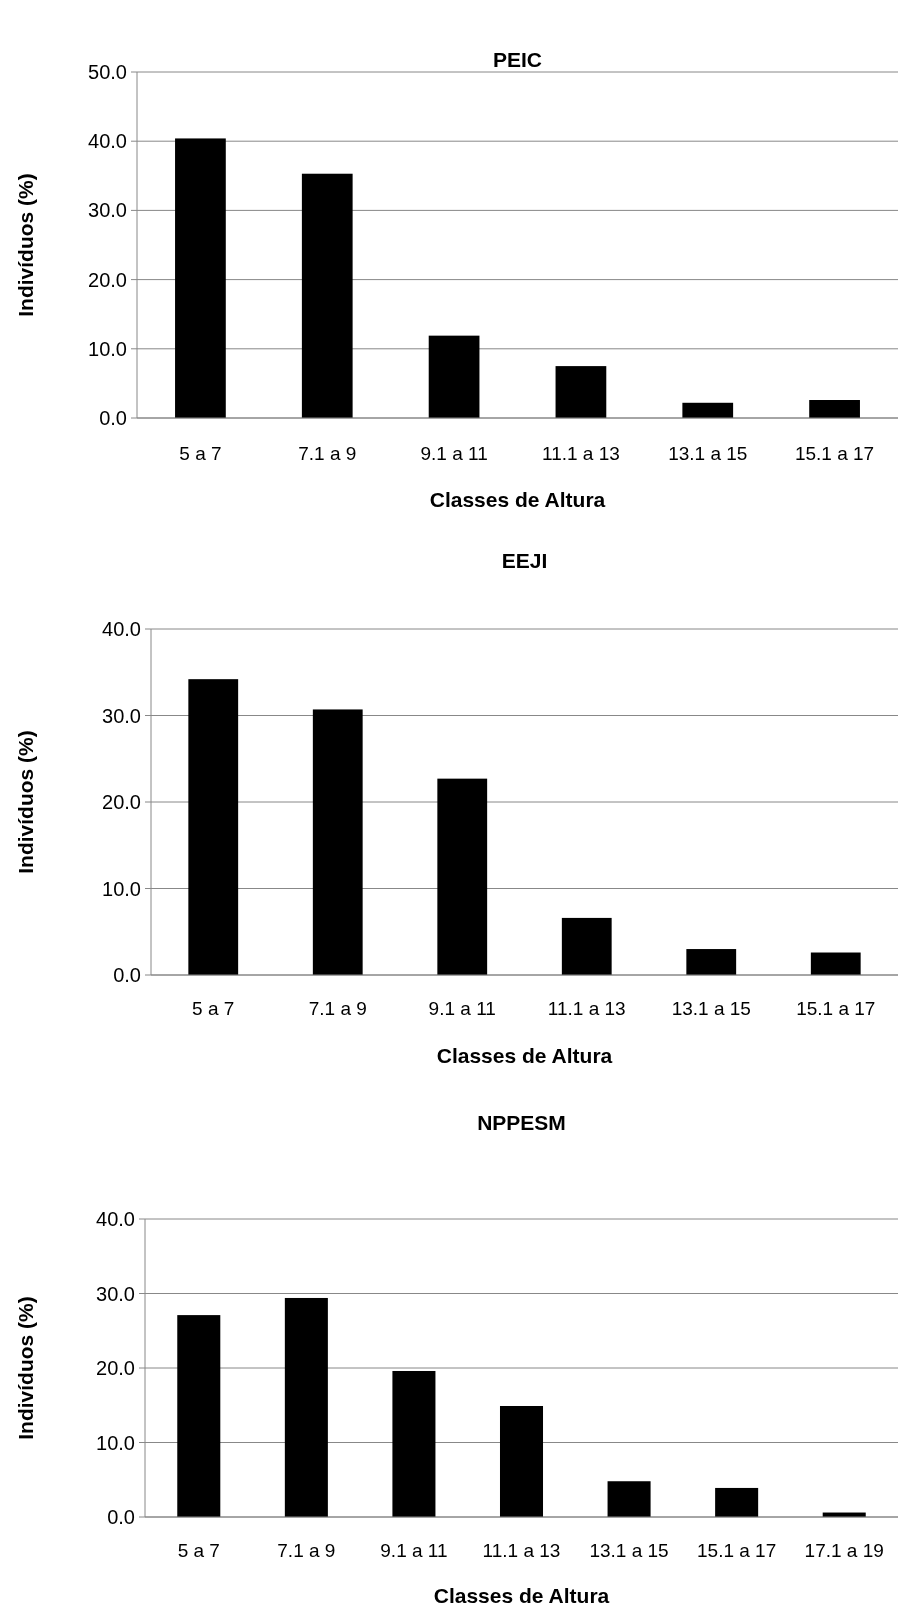 The width and height of the screenshot is (904, 1611). What do you see at coordinates (521, 1122) in the screenshot?
I see `chart-title: NPPESM` at bounding box center [521, 1122].